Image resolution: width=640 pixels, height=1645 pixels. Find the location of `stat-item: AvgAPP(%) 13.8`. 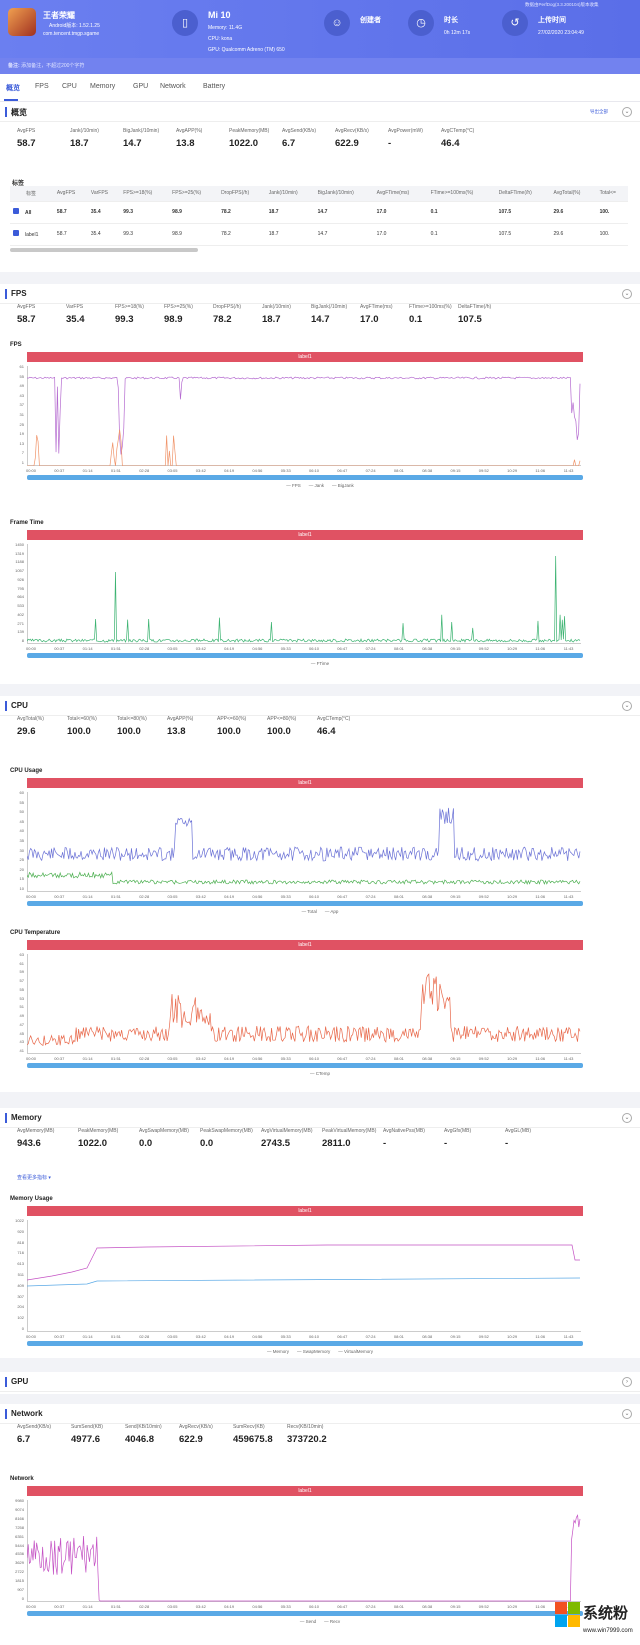

stat-item: AvgAPP(%) 13.8 is located at coordinates (197, 726).